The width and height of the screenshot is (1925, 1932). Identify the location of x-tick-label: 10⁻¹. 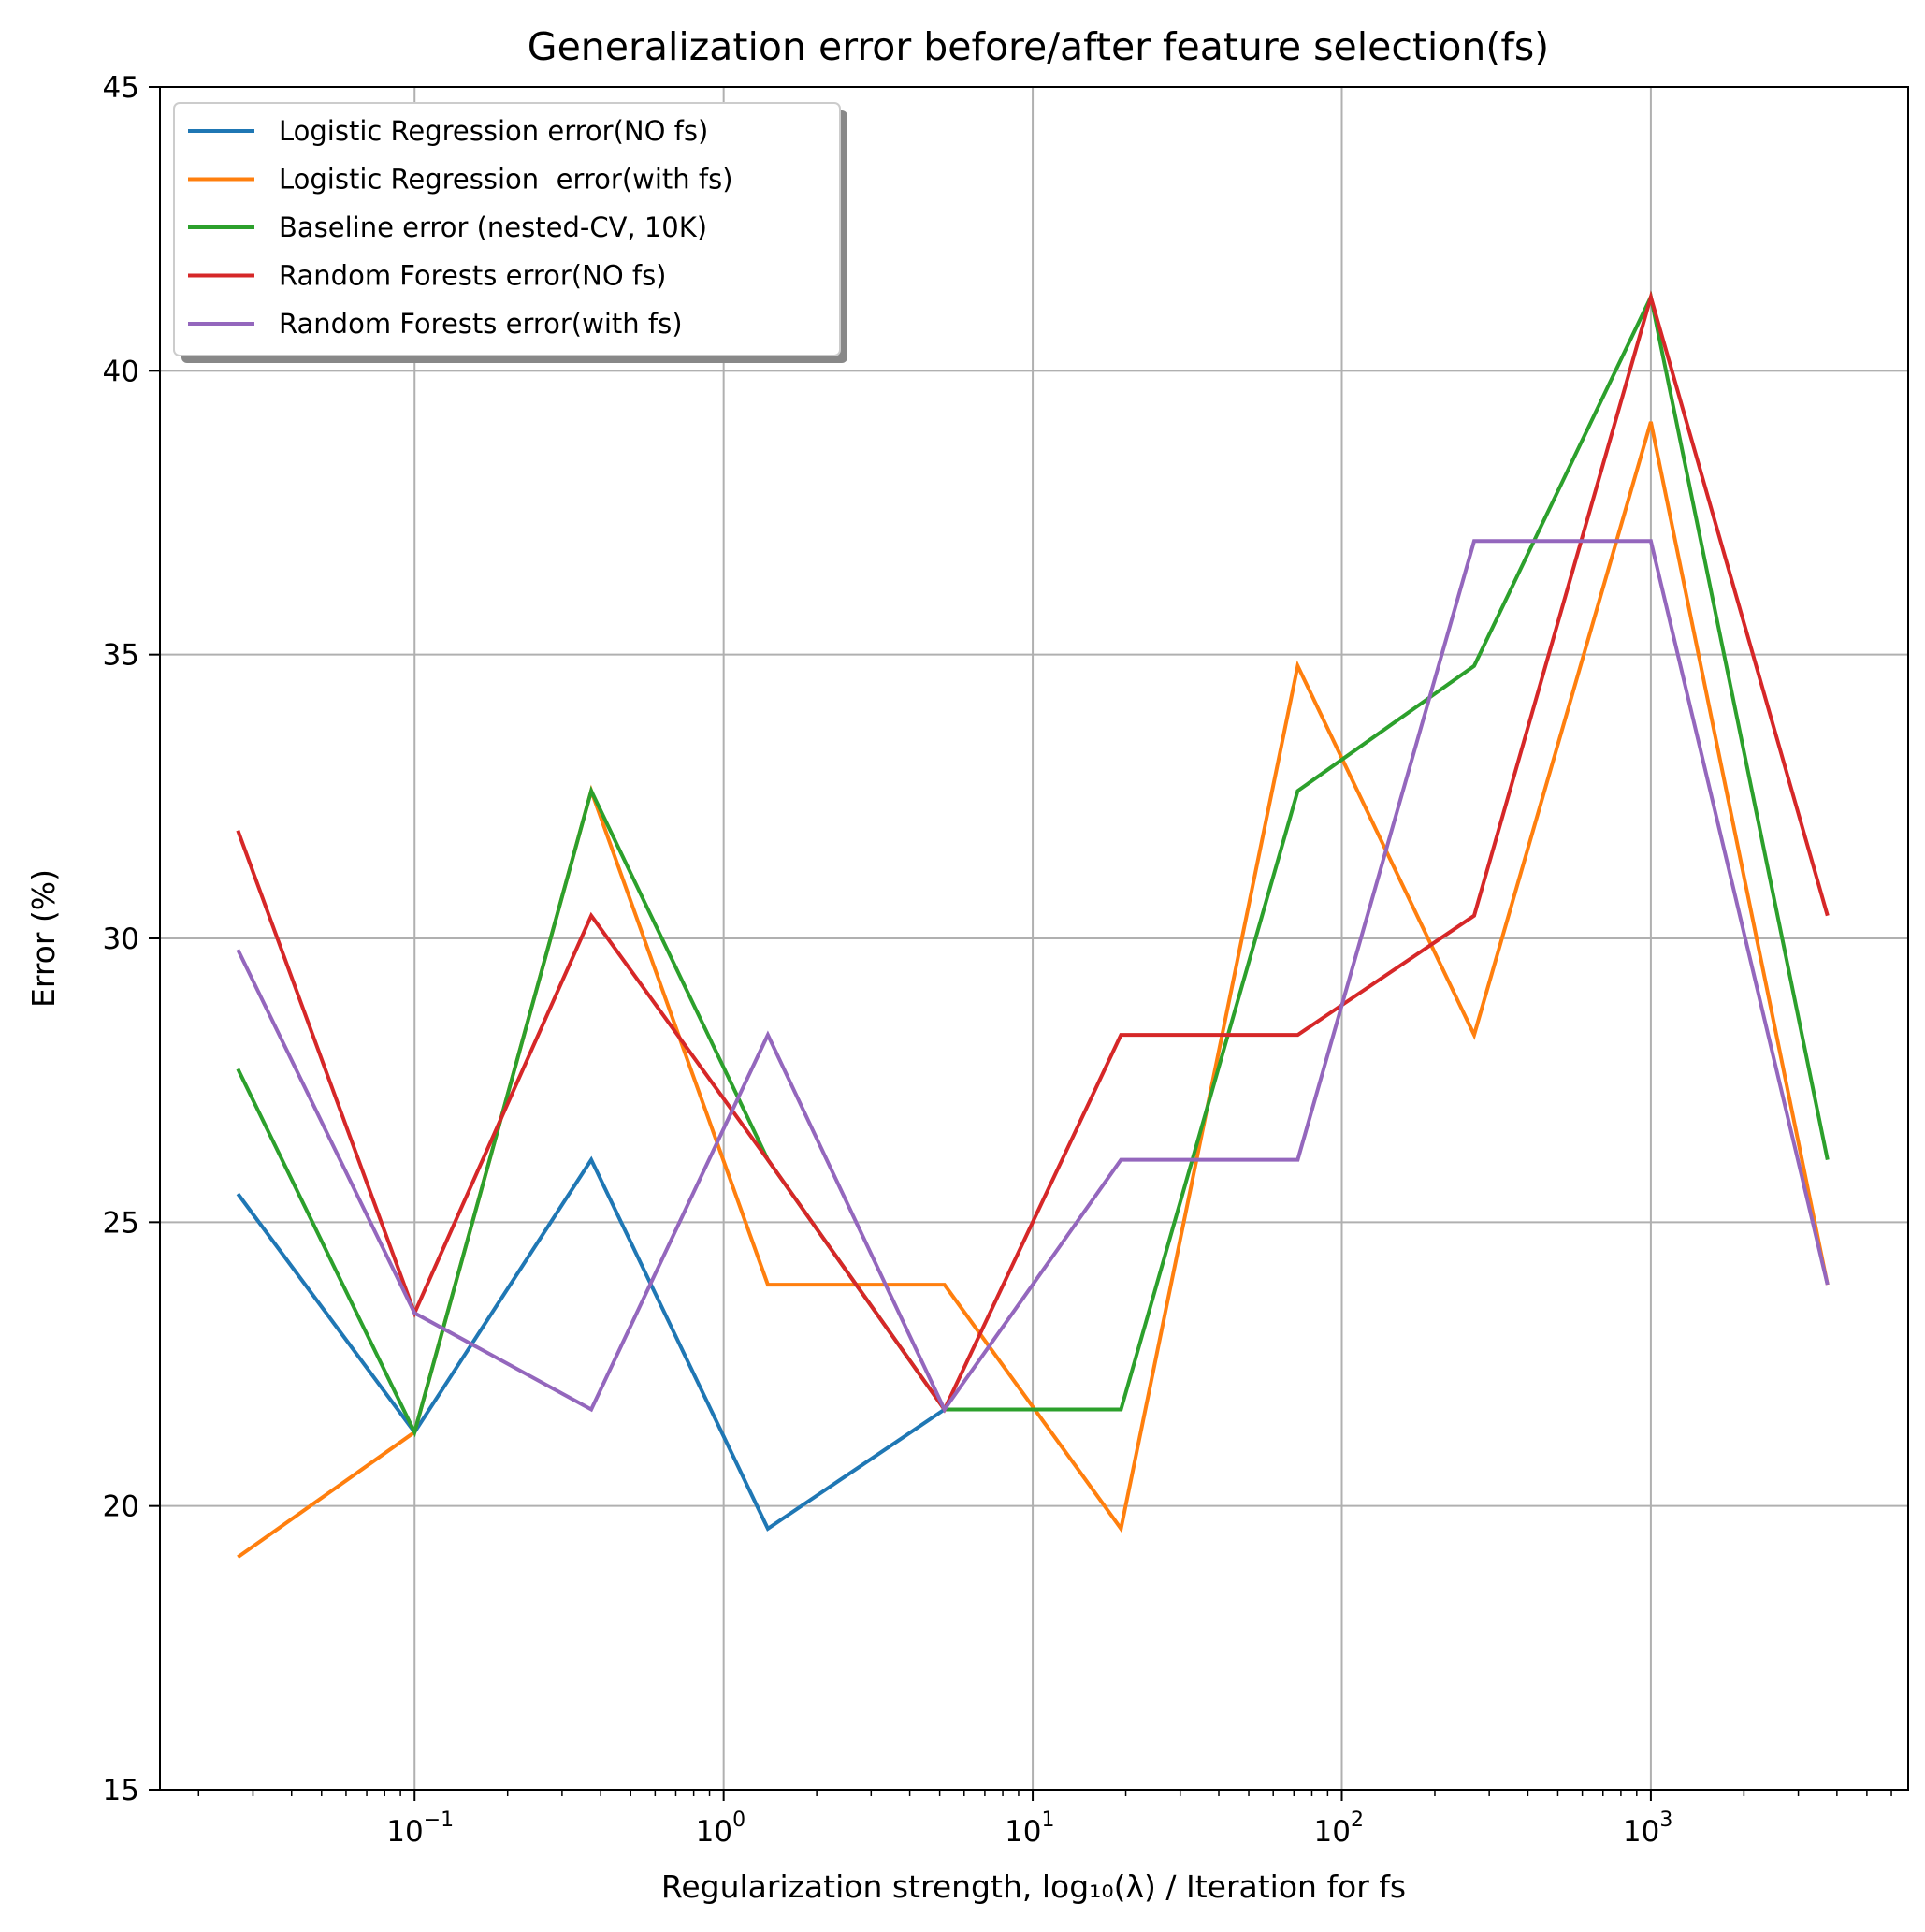
(420, 1829).